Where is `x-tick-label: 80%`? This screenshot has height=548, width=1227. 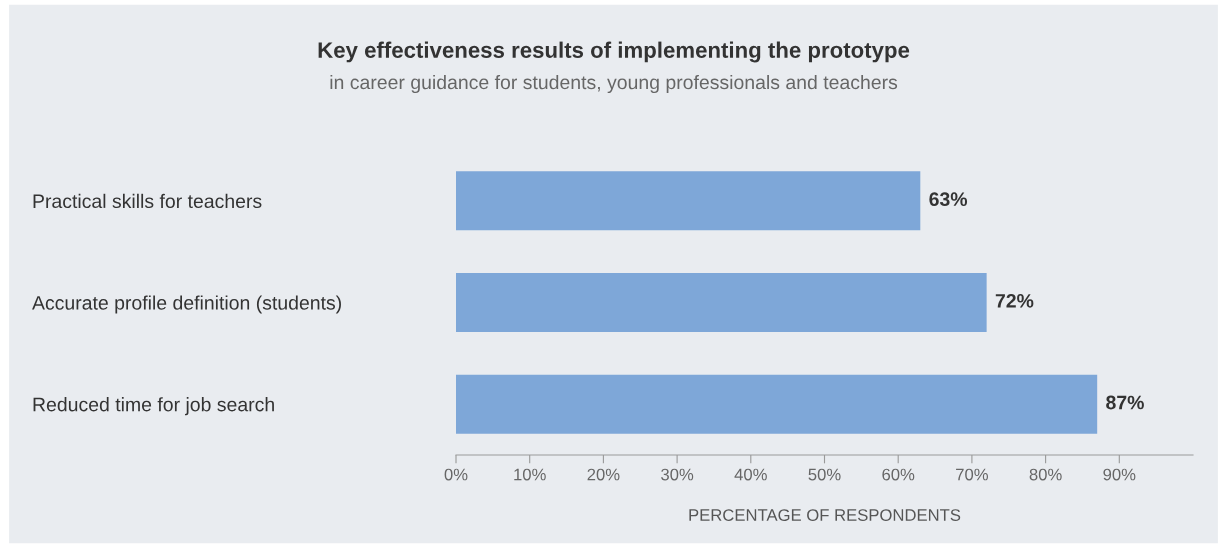
x-tick-label: 80% is located at coordinates (1045, 474).